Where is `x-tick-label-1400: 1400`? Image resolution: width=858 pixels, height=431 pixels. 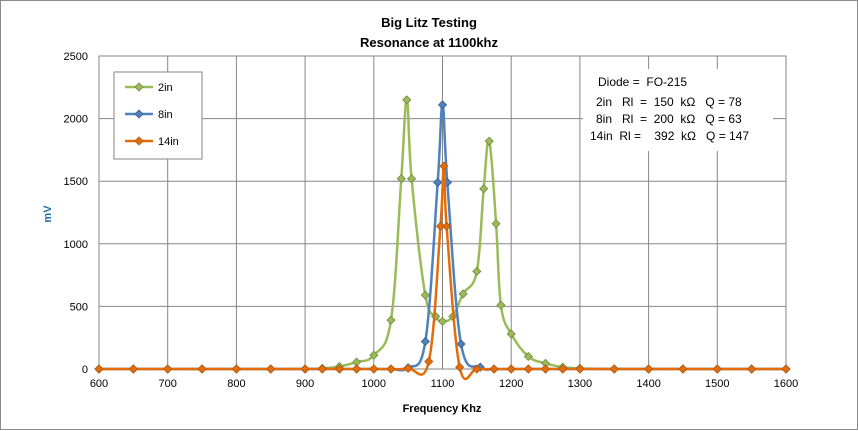 x-tick-label-1400: 1400 is located at coordinates (648, 384).